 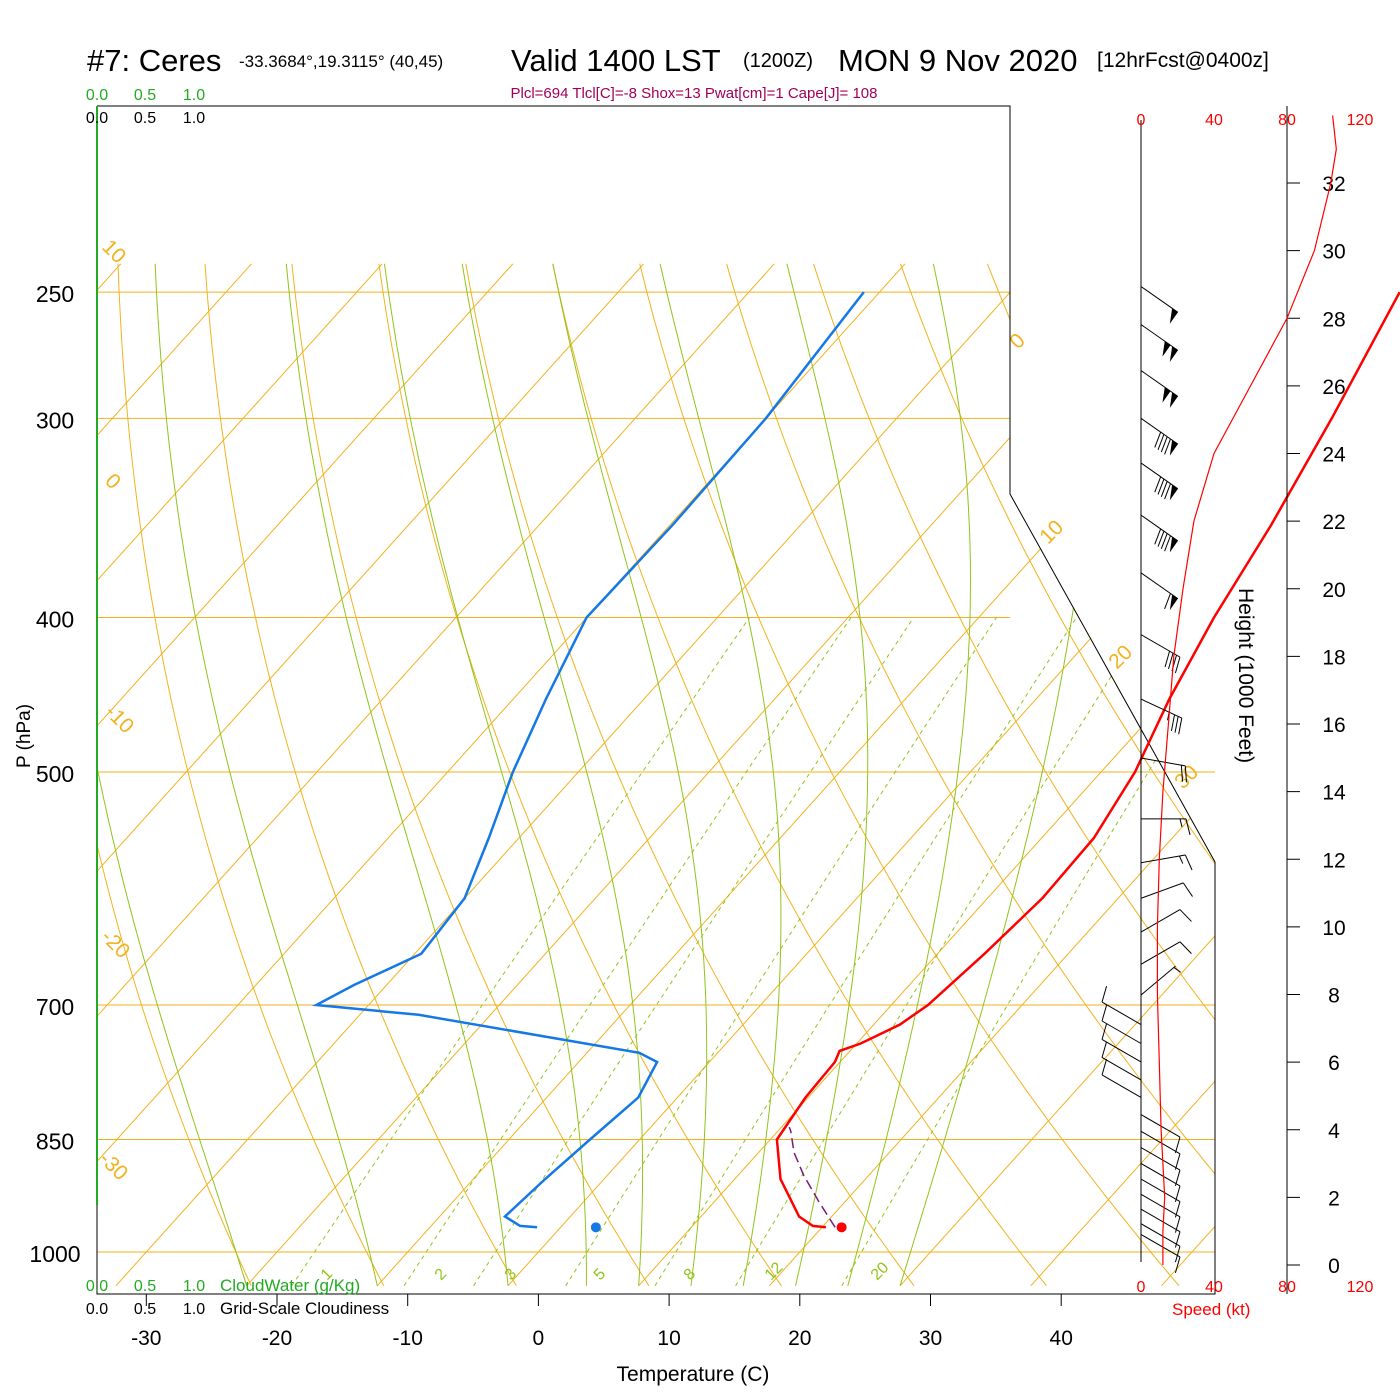 I want to click on x-tick-label: 20, so click(x=799, y=1338).